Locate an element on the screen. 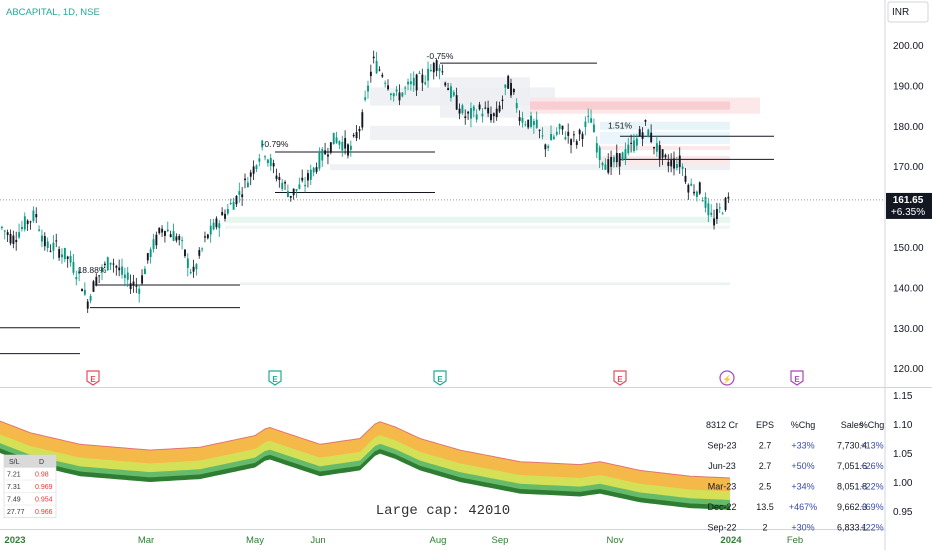 This screenshot has width=932, height=550. sl-header-cell: S/L is located at coordinates (14, 462).